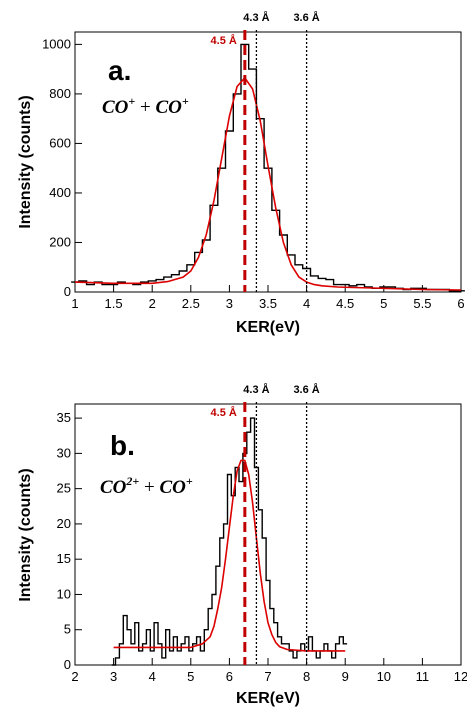  Describe the element at coordinates (384, 676) in the screenshot. I see `chart-b-xtick-label: 10` at that location.